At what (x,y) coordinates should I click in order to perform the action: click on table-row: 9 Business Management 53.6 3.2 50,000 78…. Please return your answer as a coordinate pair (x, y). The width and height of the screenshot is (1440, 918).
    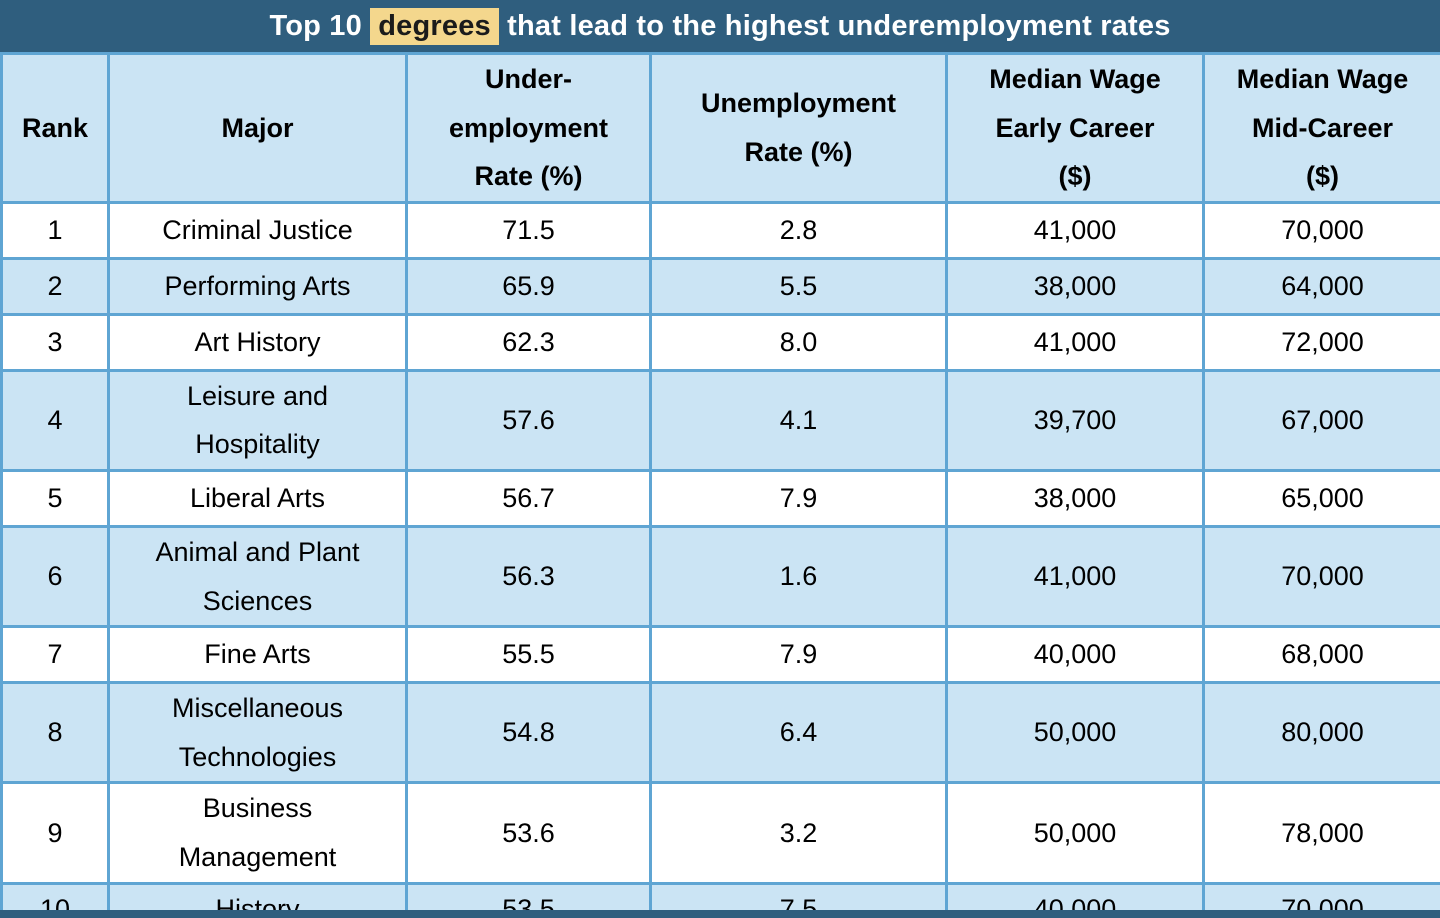
    Looking at the image, I should click on (720, 833).